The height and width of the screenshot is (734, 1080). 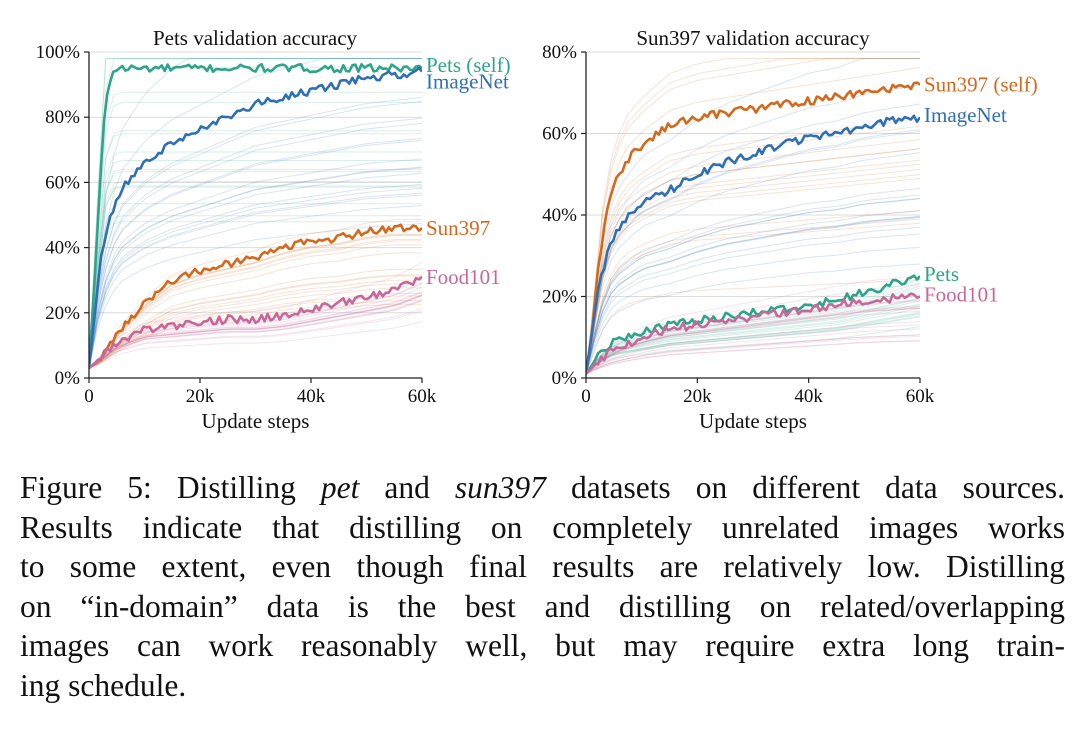 What do you see at coordinates (468, 65) in the screenshot?
I see `series-label-pets-self: Pets (self)` at bounding box center [468, 65].